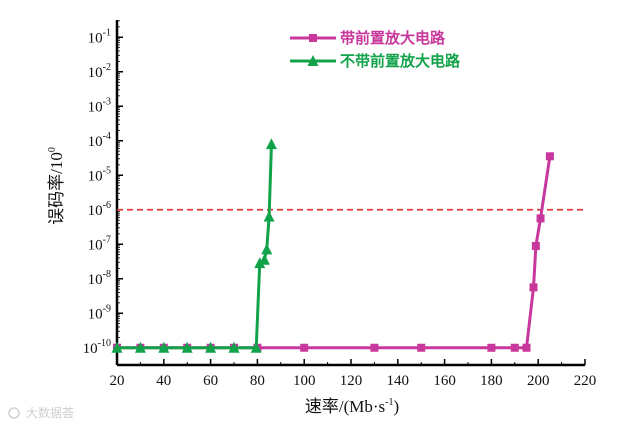  What do you see at coordinates (107, 101) in the screenshot?
I see `y-tick-exponent: -3` at bounding box center [107, 101].